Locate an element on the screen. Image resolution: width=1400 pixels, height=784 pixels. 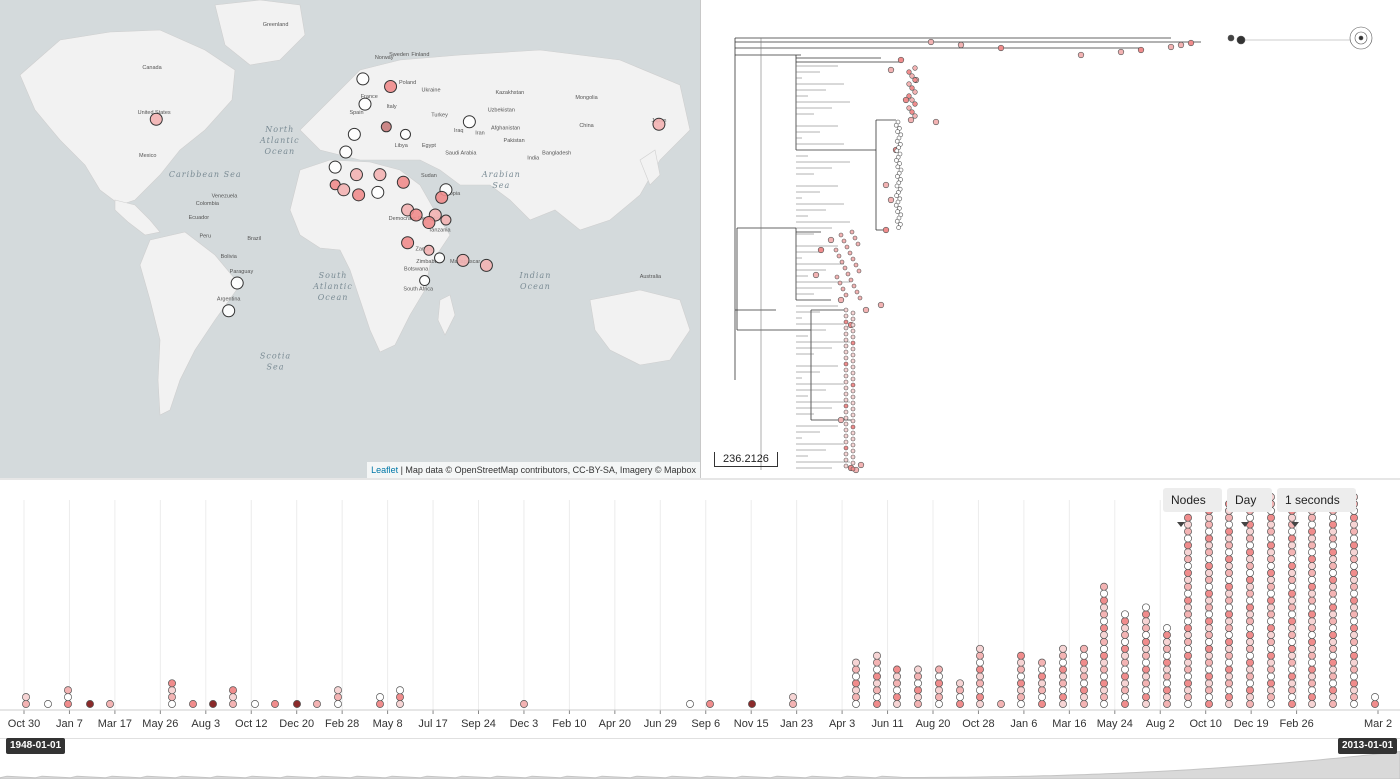
leaflet-link: Leaflet is located at coordinates (385, 470).